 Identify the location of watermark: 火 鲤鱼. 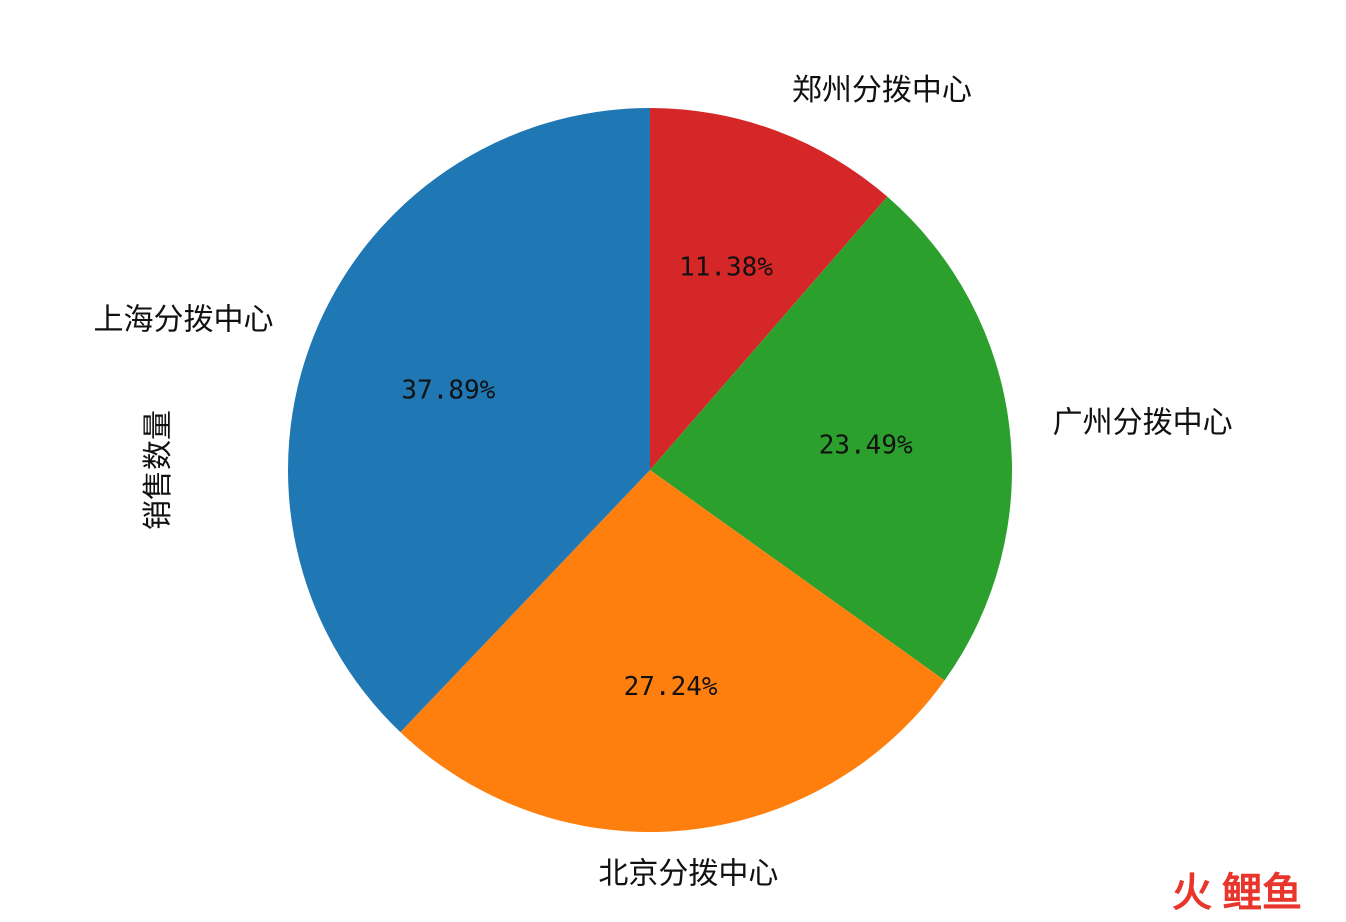
(1237, 893).